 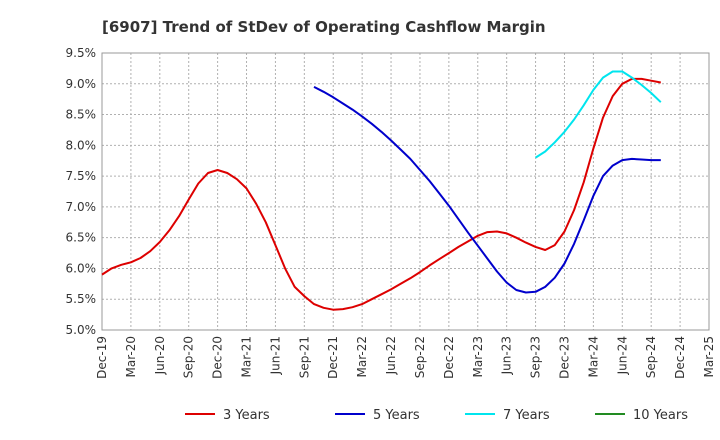 What do you see at coordinates (536, 357) in the screenshot?
I see `x-tick-label: Sep-23` at bounding box center [536, 357].